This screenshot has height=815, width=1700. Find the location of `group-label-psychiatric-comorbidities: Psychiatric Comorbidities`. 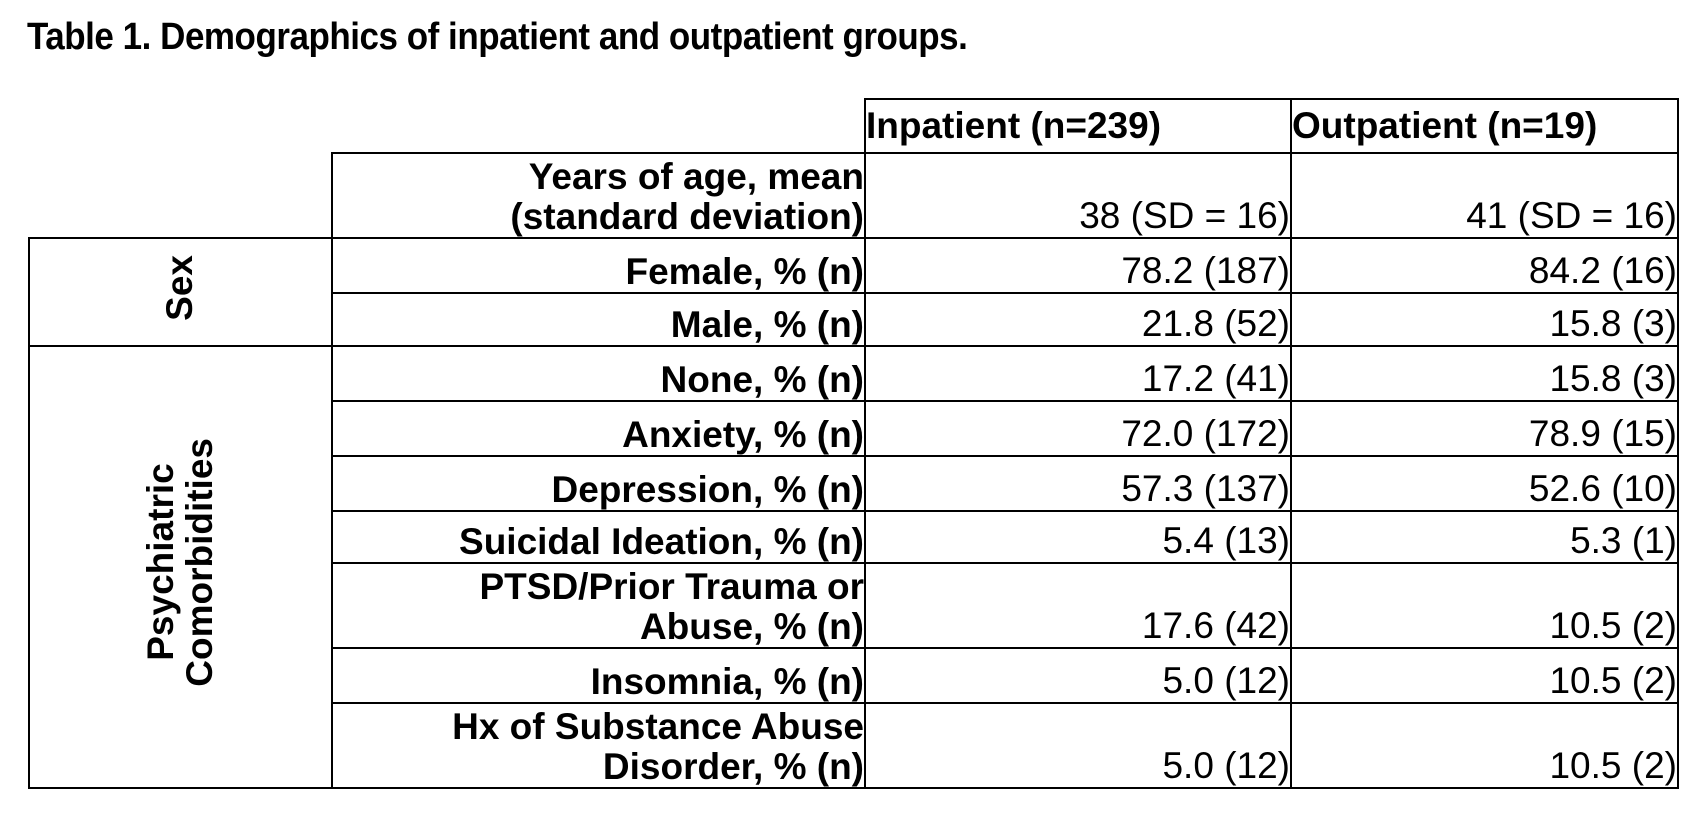

group-label-psychiatric-comorbidities: Psychiatric Comorbidities is located at coordinates (180, 567).